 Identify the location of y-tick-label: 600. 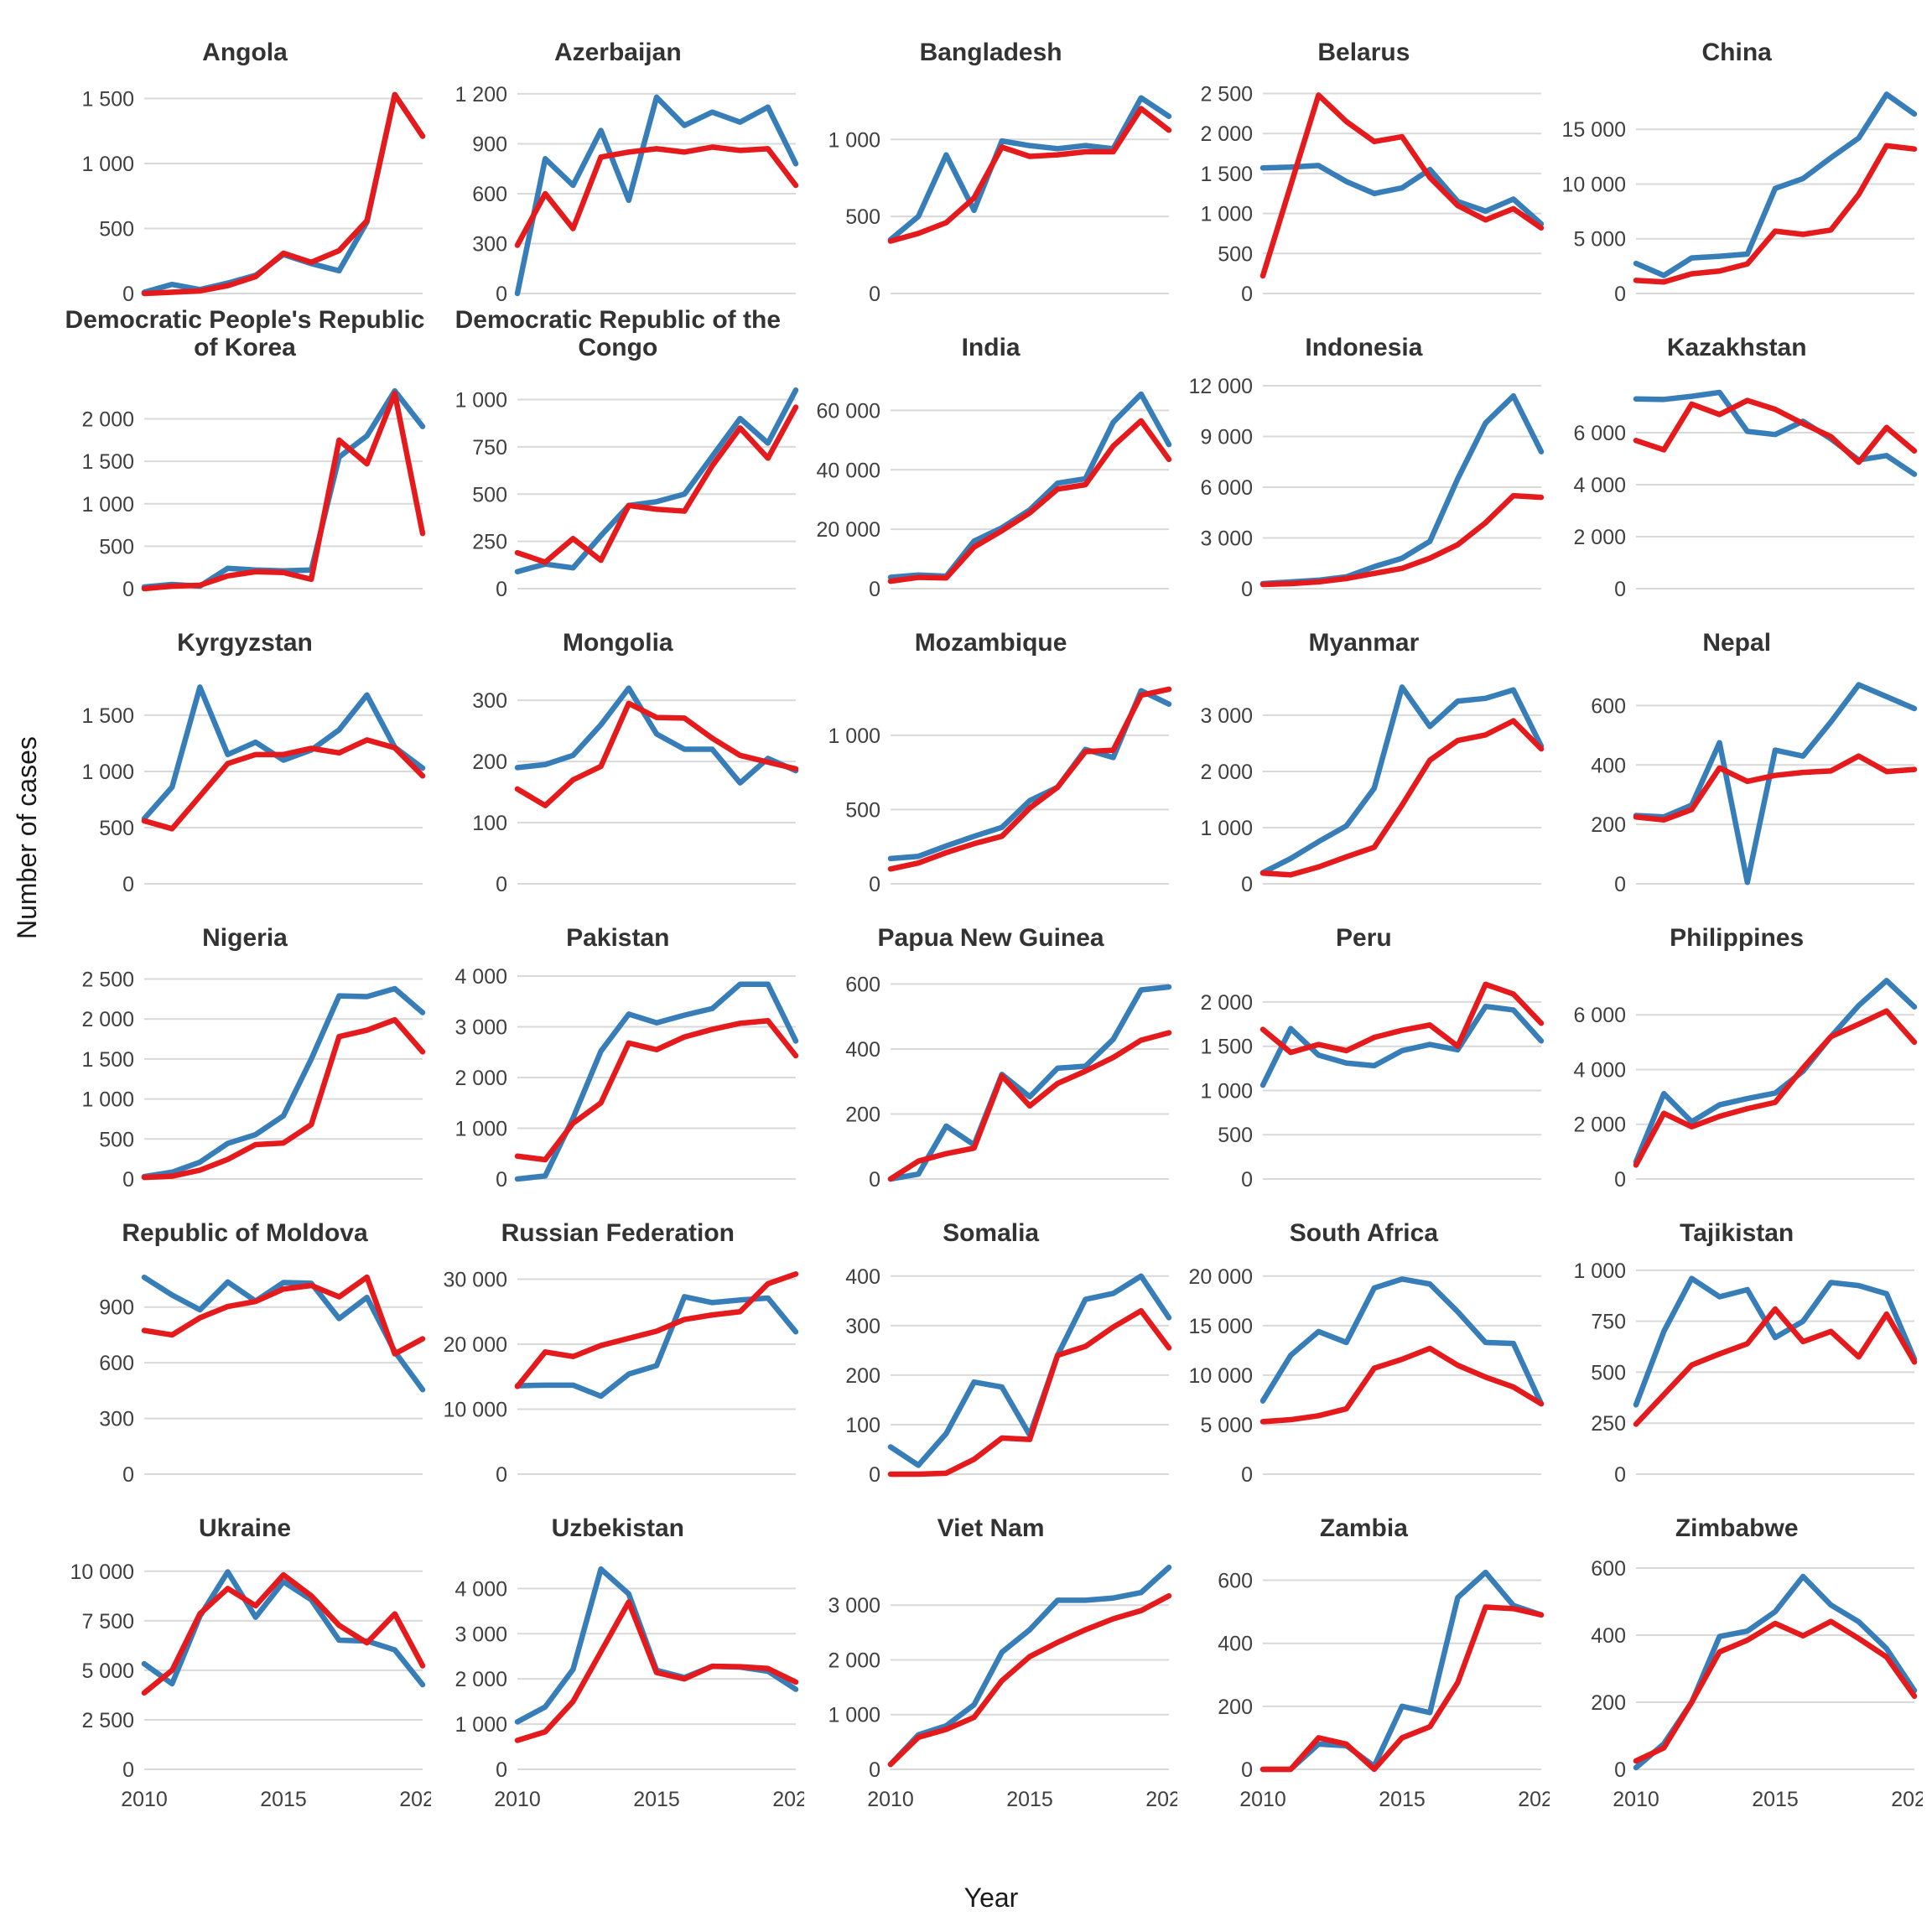
(116, 1363).